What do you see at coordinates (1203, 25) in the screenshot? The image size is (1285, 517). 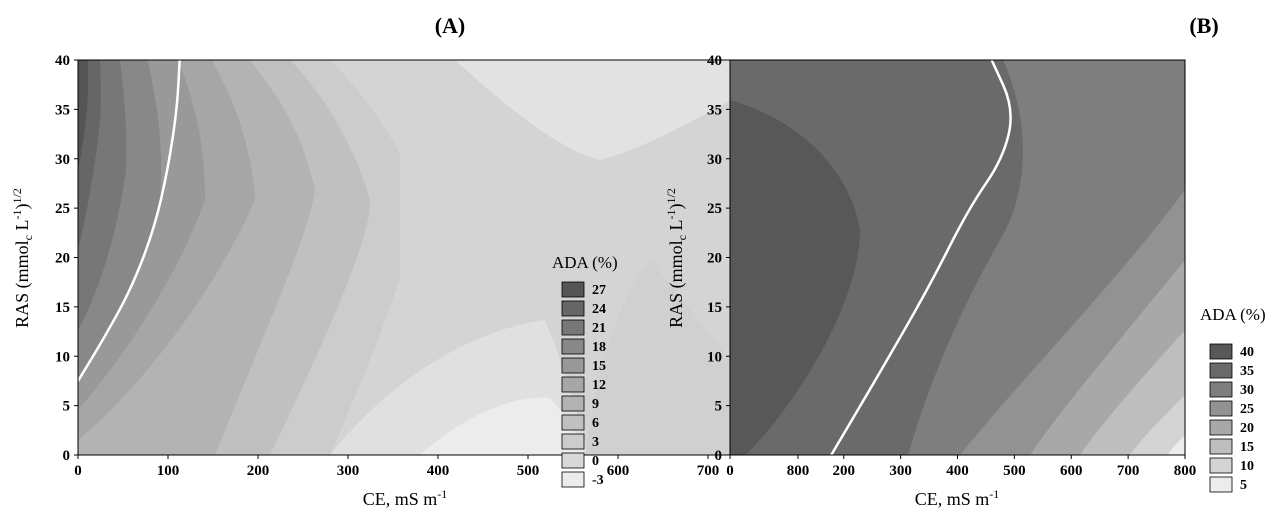 I see `panel-b-label: (B)` at bounding box center [1203, 25].